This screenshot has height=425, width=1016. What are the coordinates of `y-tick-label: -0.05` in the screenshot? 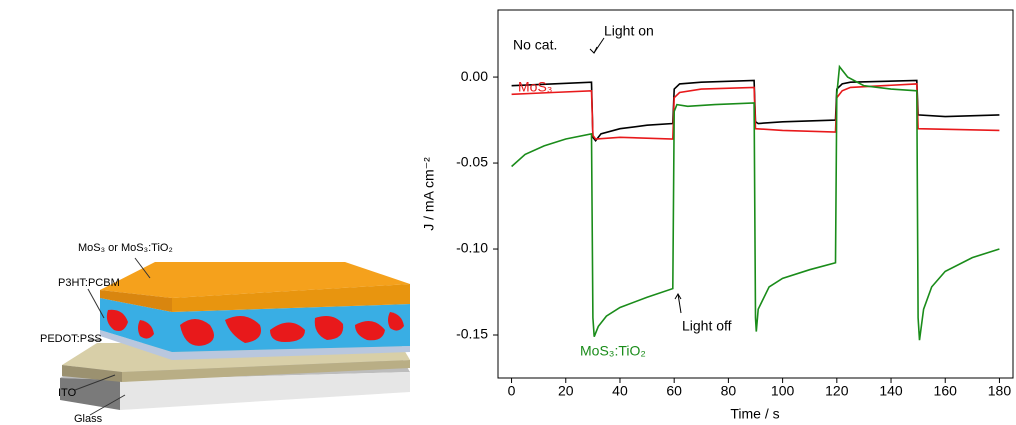 It's located at (472, 162).